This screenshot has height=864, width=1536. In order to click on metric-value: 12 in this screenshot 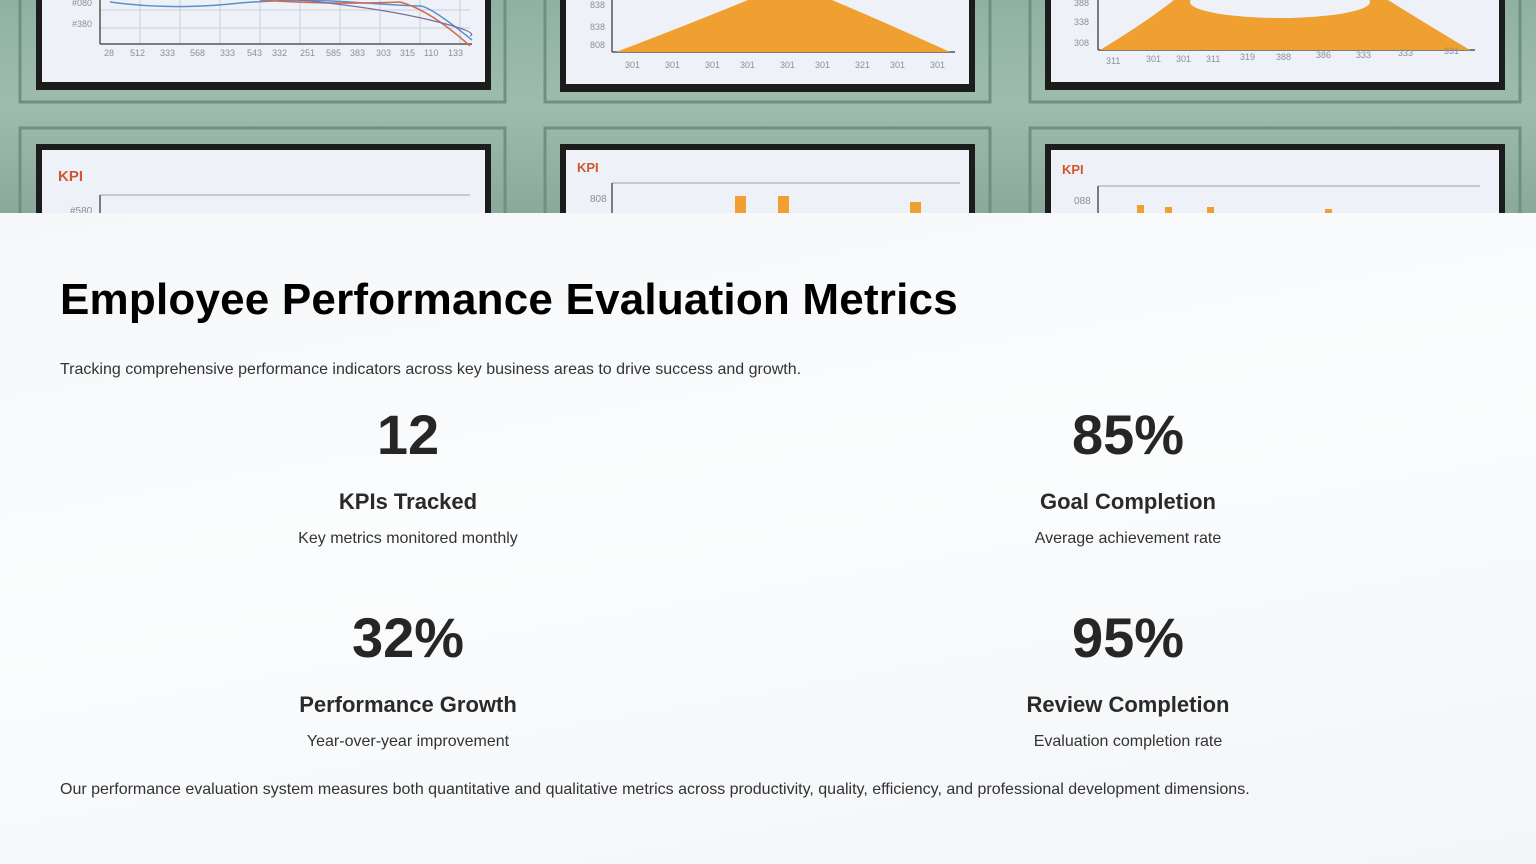, I will do `click(408, 434)`.